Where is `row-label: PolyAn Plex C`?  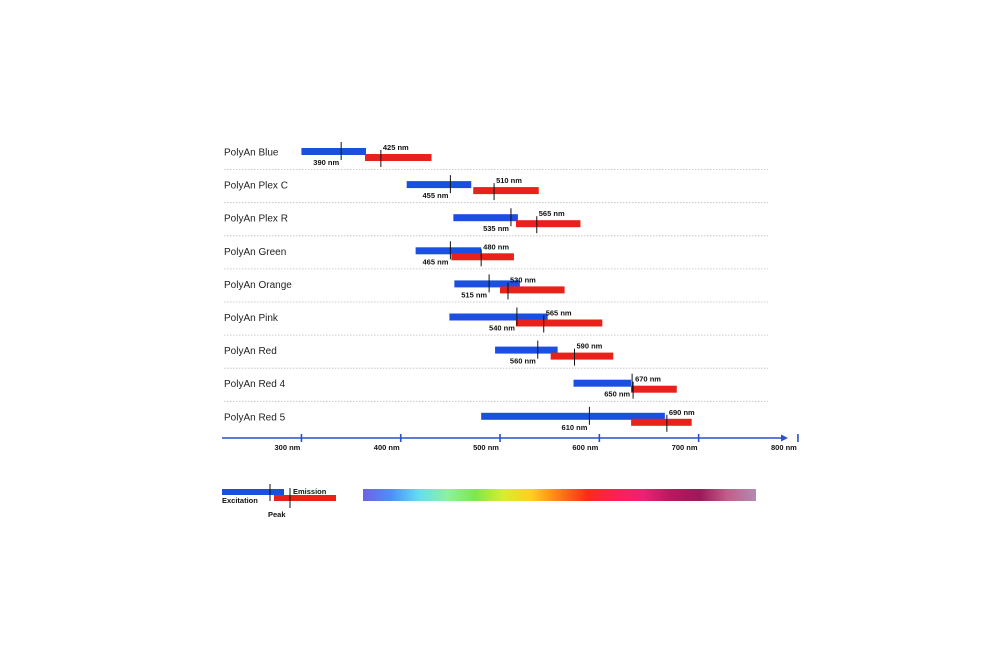
row-label: PolyAn Plex C is located at coordinates (256, 186).